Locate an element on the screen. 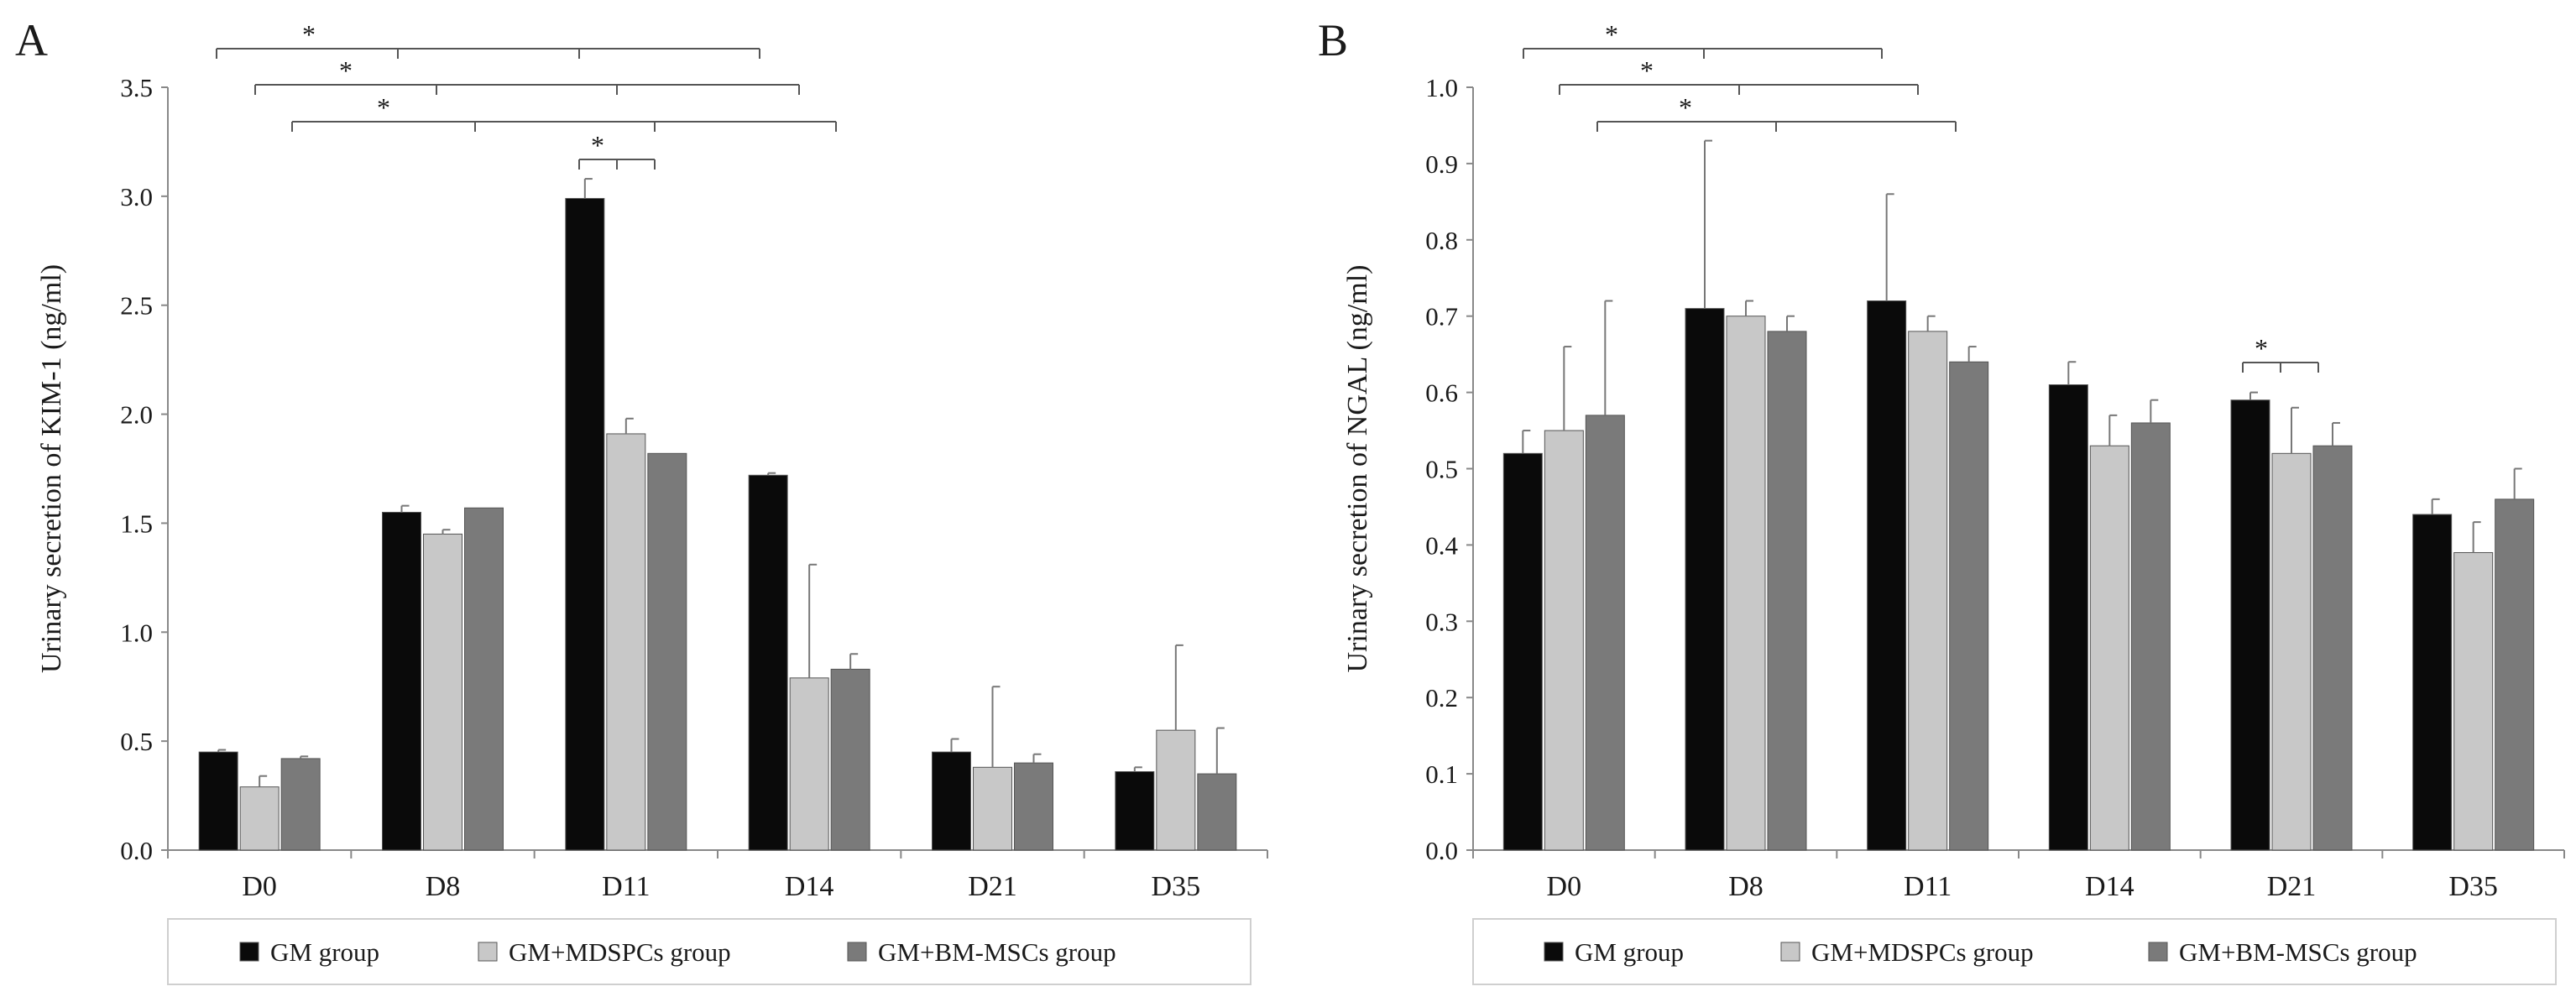 The width and height of the screenshot is (2576, 1002). x-tick-label: D11 is located at coordinates (626, 886).